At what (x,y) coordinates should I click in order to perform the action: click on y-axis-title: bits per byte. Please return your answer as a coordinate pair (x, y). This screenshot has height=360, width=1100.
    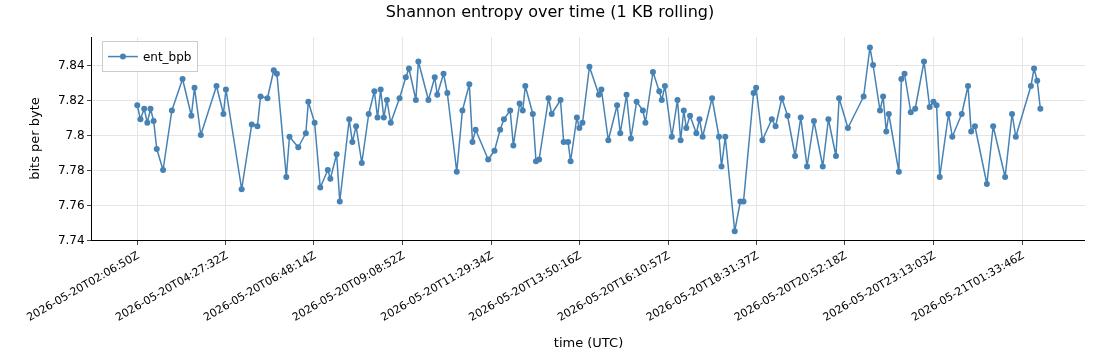
    Looking at the image, I should click on (34, 138).